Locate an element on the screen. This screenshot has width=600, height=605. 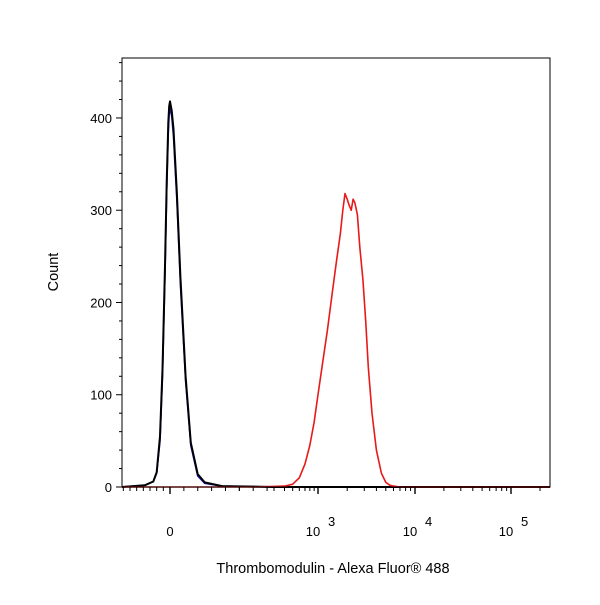
x-tick-label-2: 10 is located at coordinates (410, 531).